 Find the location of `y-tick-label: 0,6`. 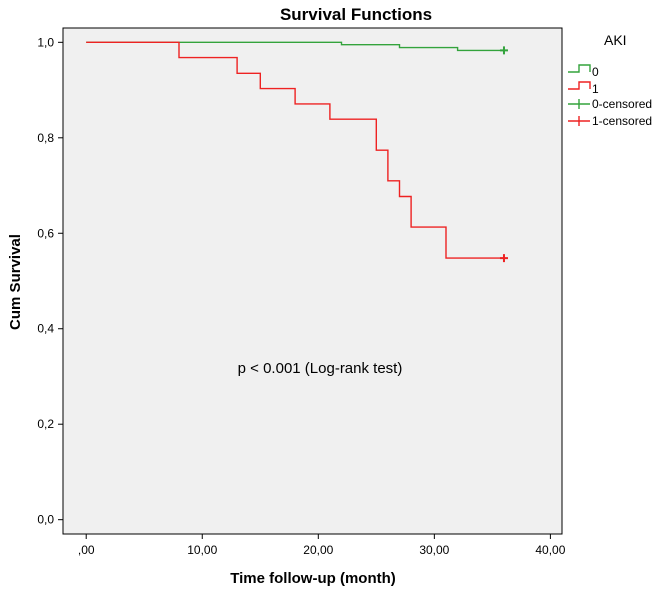

y-tick-label: 0,6 is located at coordinates (45, 233).